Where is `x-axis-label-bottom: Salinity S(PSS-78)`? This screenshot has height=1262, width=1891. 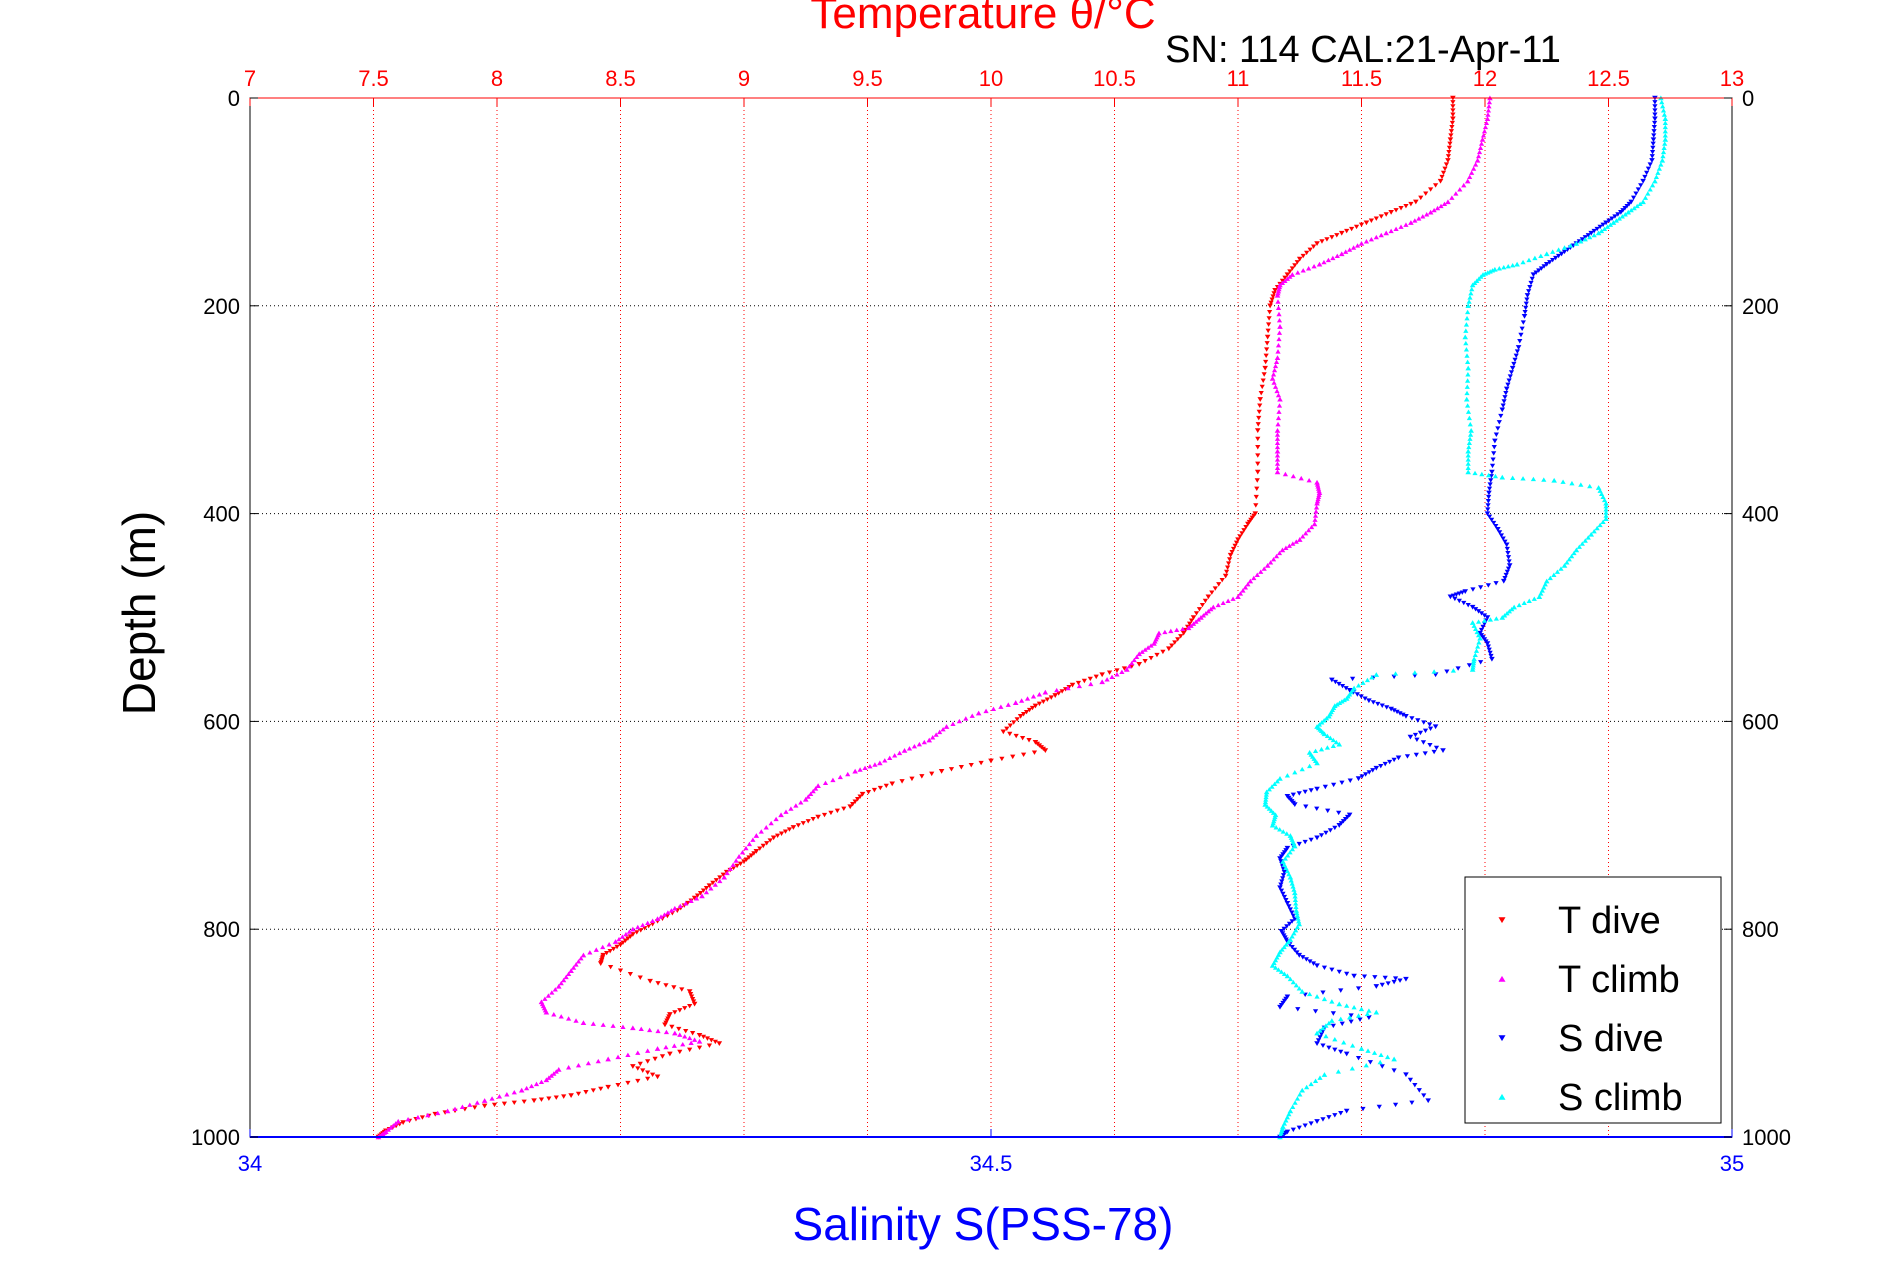
x-axis-label-bottom: Salinity S(PSS-78) is located at coordinates (983, 1224).